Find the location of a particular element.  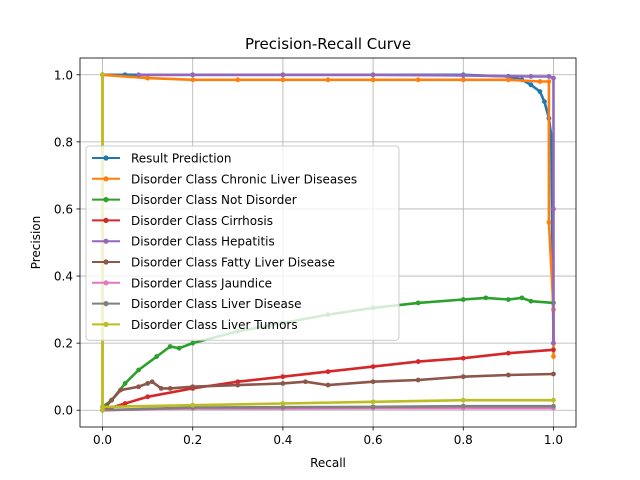

x-axis-label: Recall is located at coordinates (328, 463).